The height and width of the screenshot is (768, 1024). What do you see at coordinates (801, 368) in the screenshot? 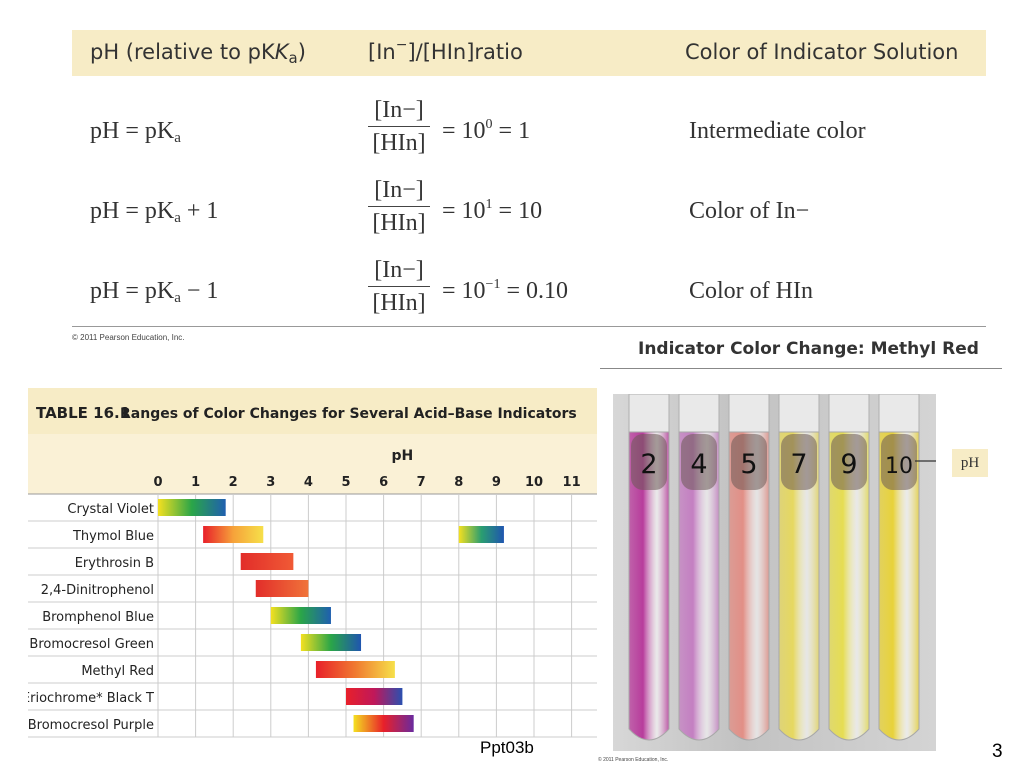
I see `methyl-red-divider` at bounding box center [801, 368].